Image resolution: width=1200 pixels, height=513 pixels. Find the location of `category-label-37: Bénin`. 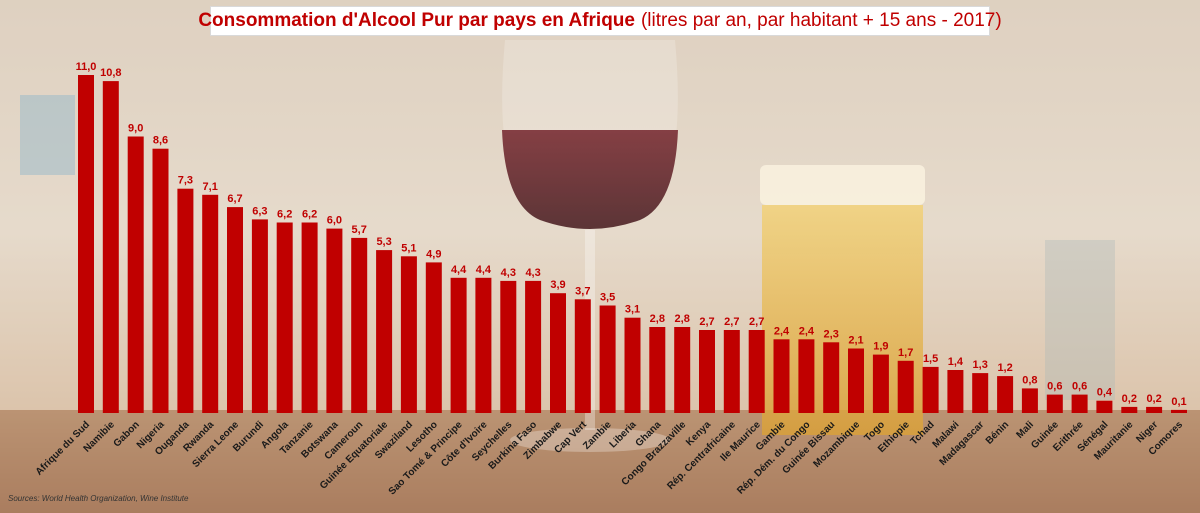

category-label-37: Bénin is located at coordinates (997, 432).